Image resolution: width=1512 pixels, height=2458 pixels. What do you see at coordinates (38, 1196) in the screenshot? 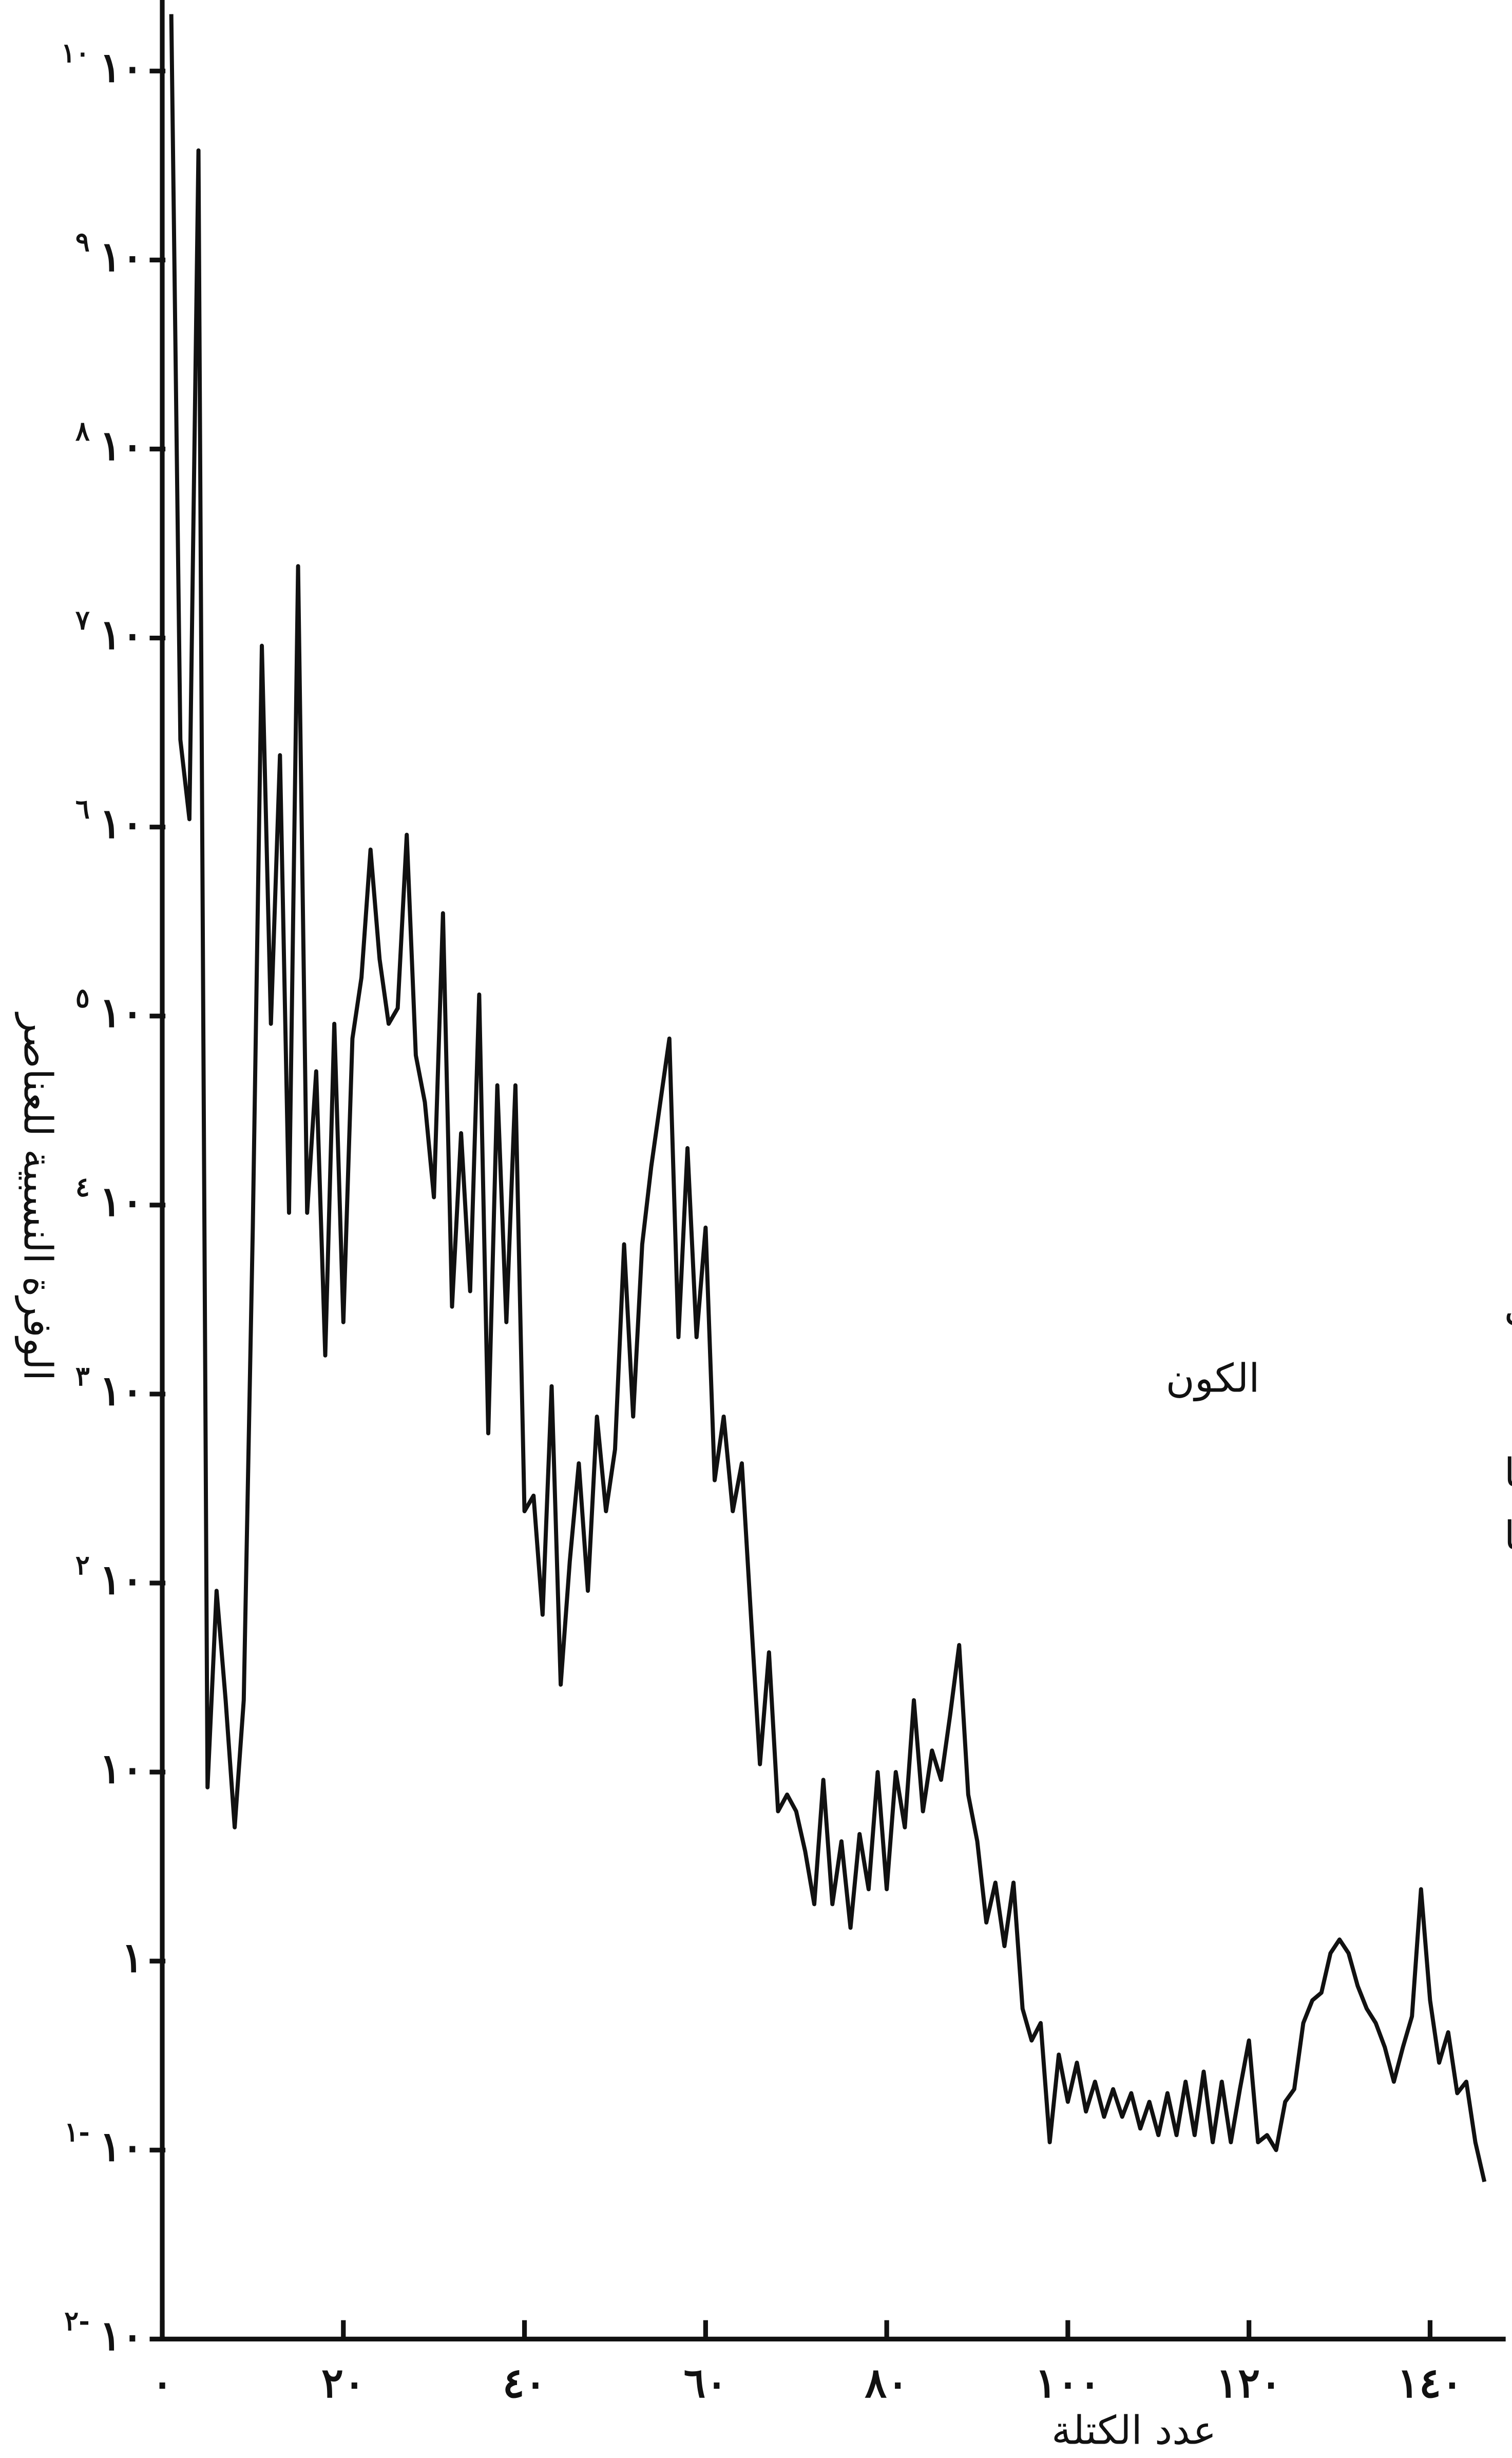
I see `y-axis-label: الوفرة النسبية للعناصر` at bounding box center [38, 1196].